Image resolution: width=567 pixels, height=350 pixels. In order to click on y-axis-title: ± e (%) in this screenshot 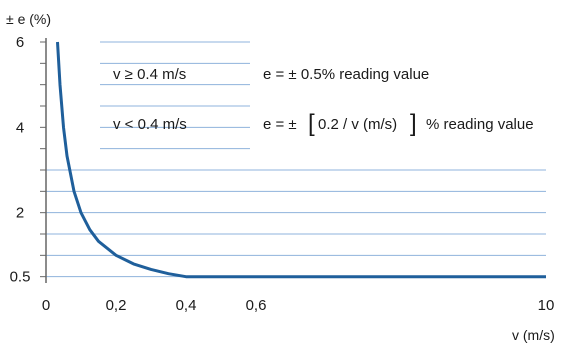, I will do `click(28, 19)`.